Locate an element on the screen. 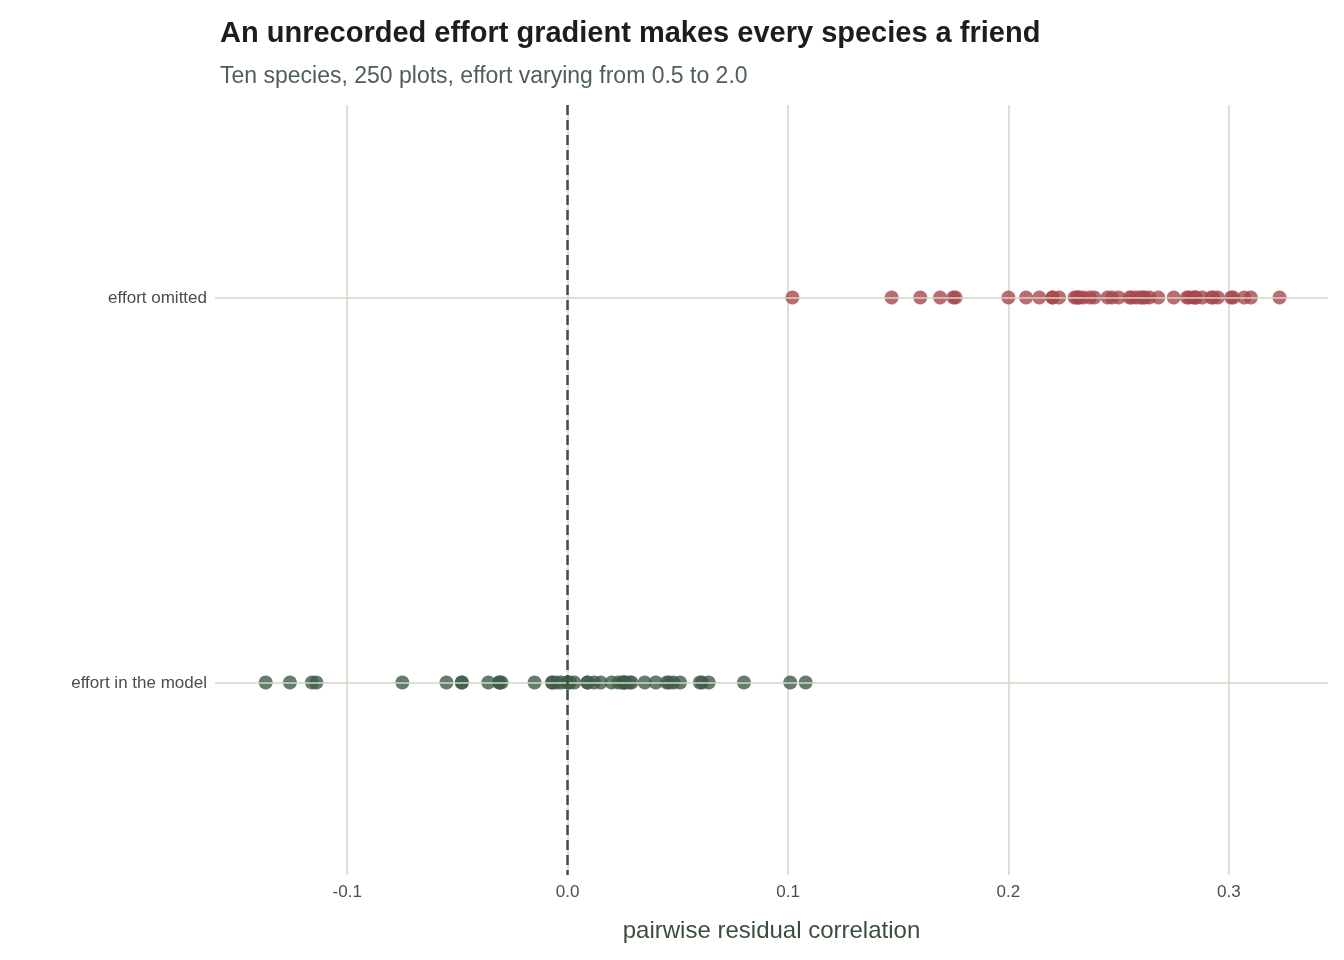 Image resolution: width=1344 pixels, height=960 pixels. x-tick-label: 0.1 is located at coordinates (788, 891).